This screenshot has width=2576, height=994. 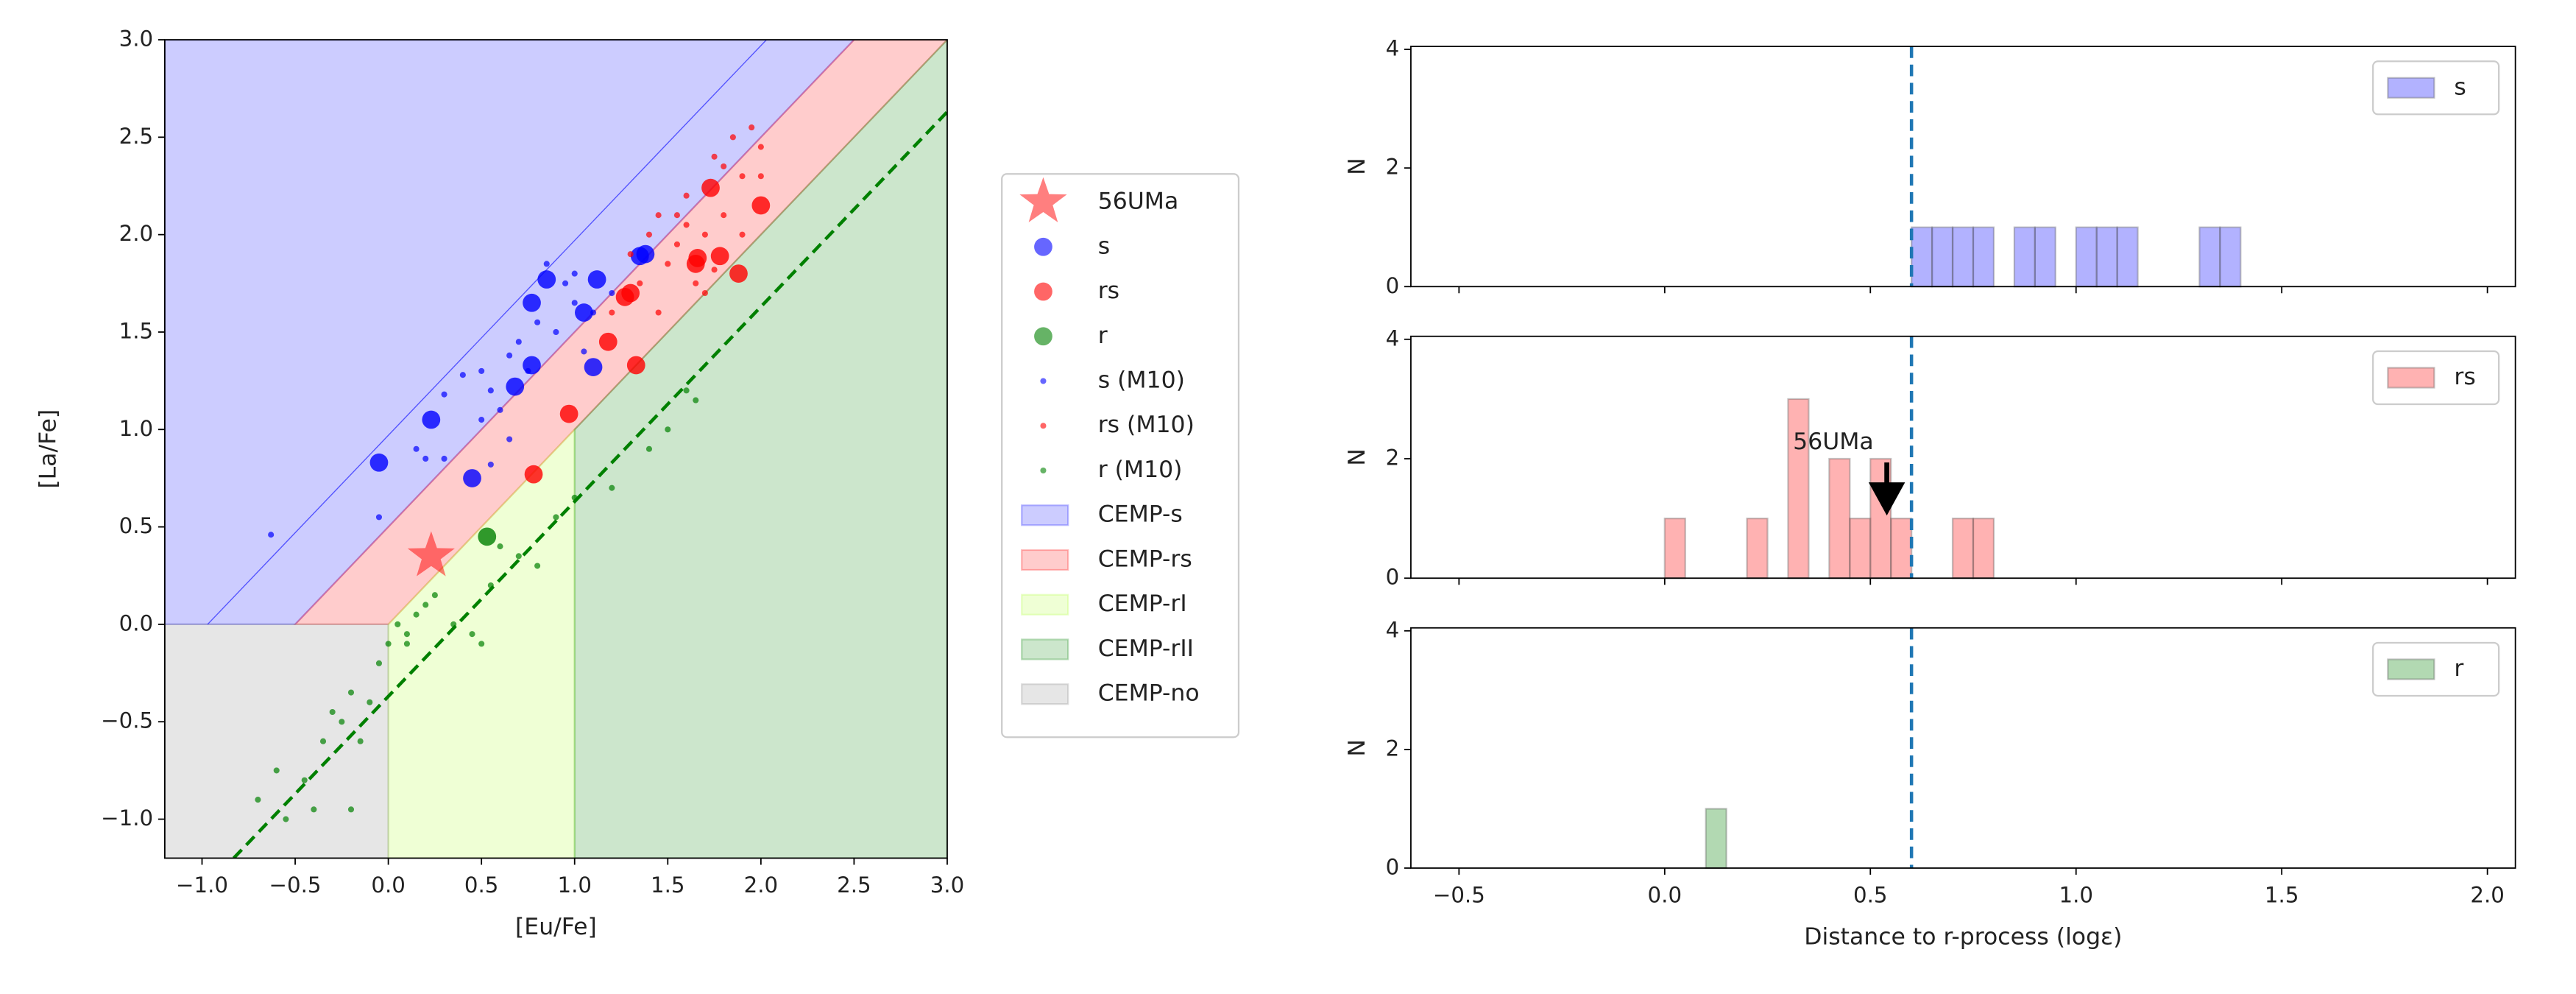 I want to click on y-tick-label: −1.0, so click(x=127, y=818).